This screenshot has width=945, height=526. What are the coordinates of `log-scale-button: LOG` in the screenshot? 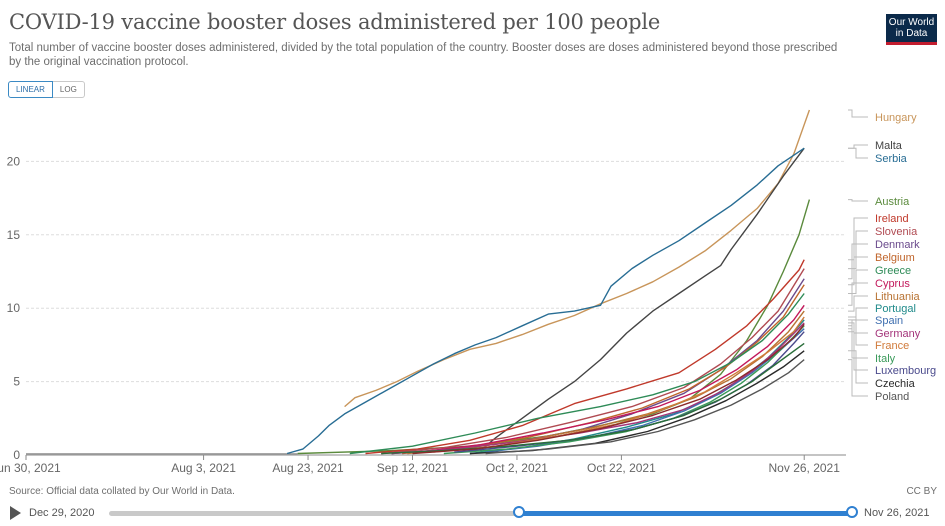 It's located at (68, 89).